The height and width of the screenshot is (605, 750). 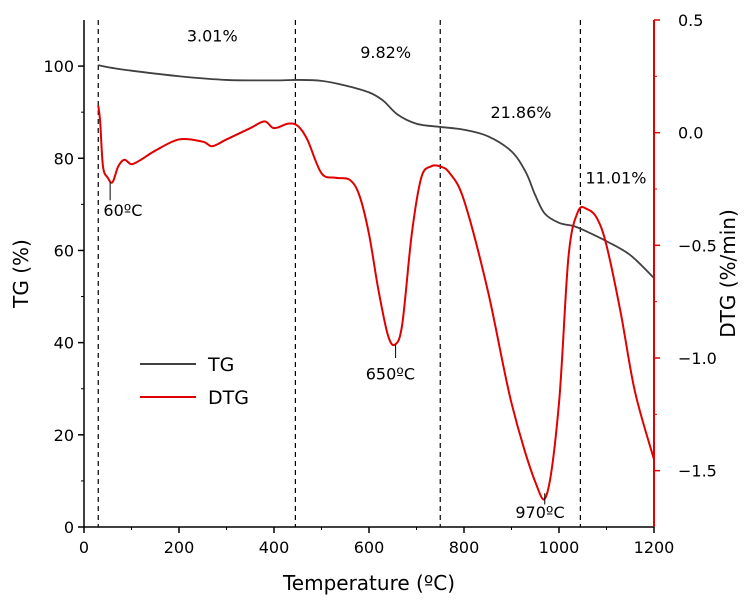 I want to click on y-right-tick-label: −1.5, so click(x=697, y=471).